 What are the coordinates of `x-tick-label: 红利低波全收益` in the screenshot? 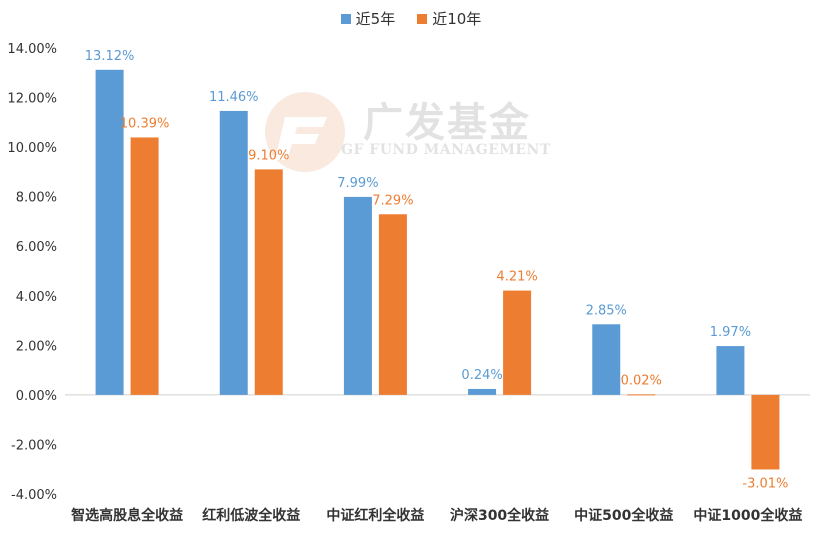 It's located at (251, 515).